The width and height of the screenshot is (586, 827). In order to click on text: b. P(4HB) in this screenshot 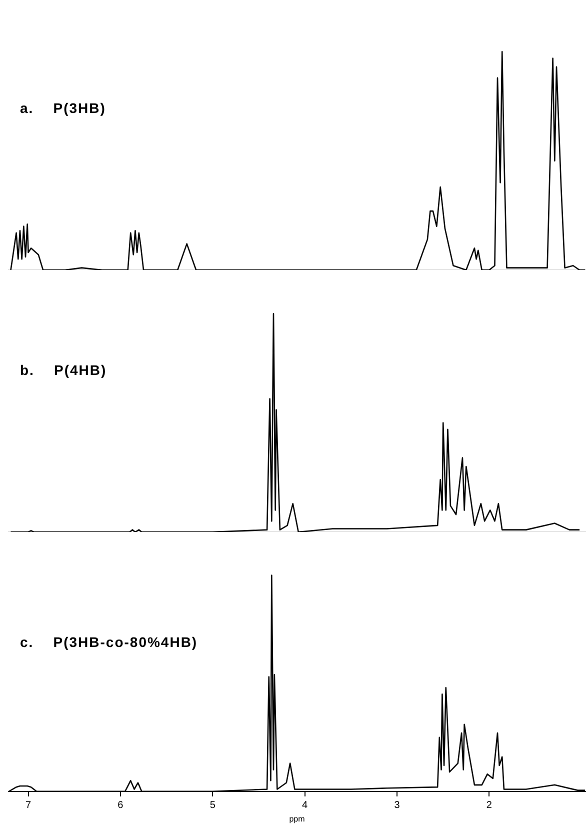, I will do `click(63, 370)`.